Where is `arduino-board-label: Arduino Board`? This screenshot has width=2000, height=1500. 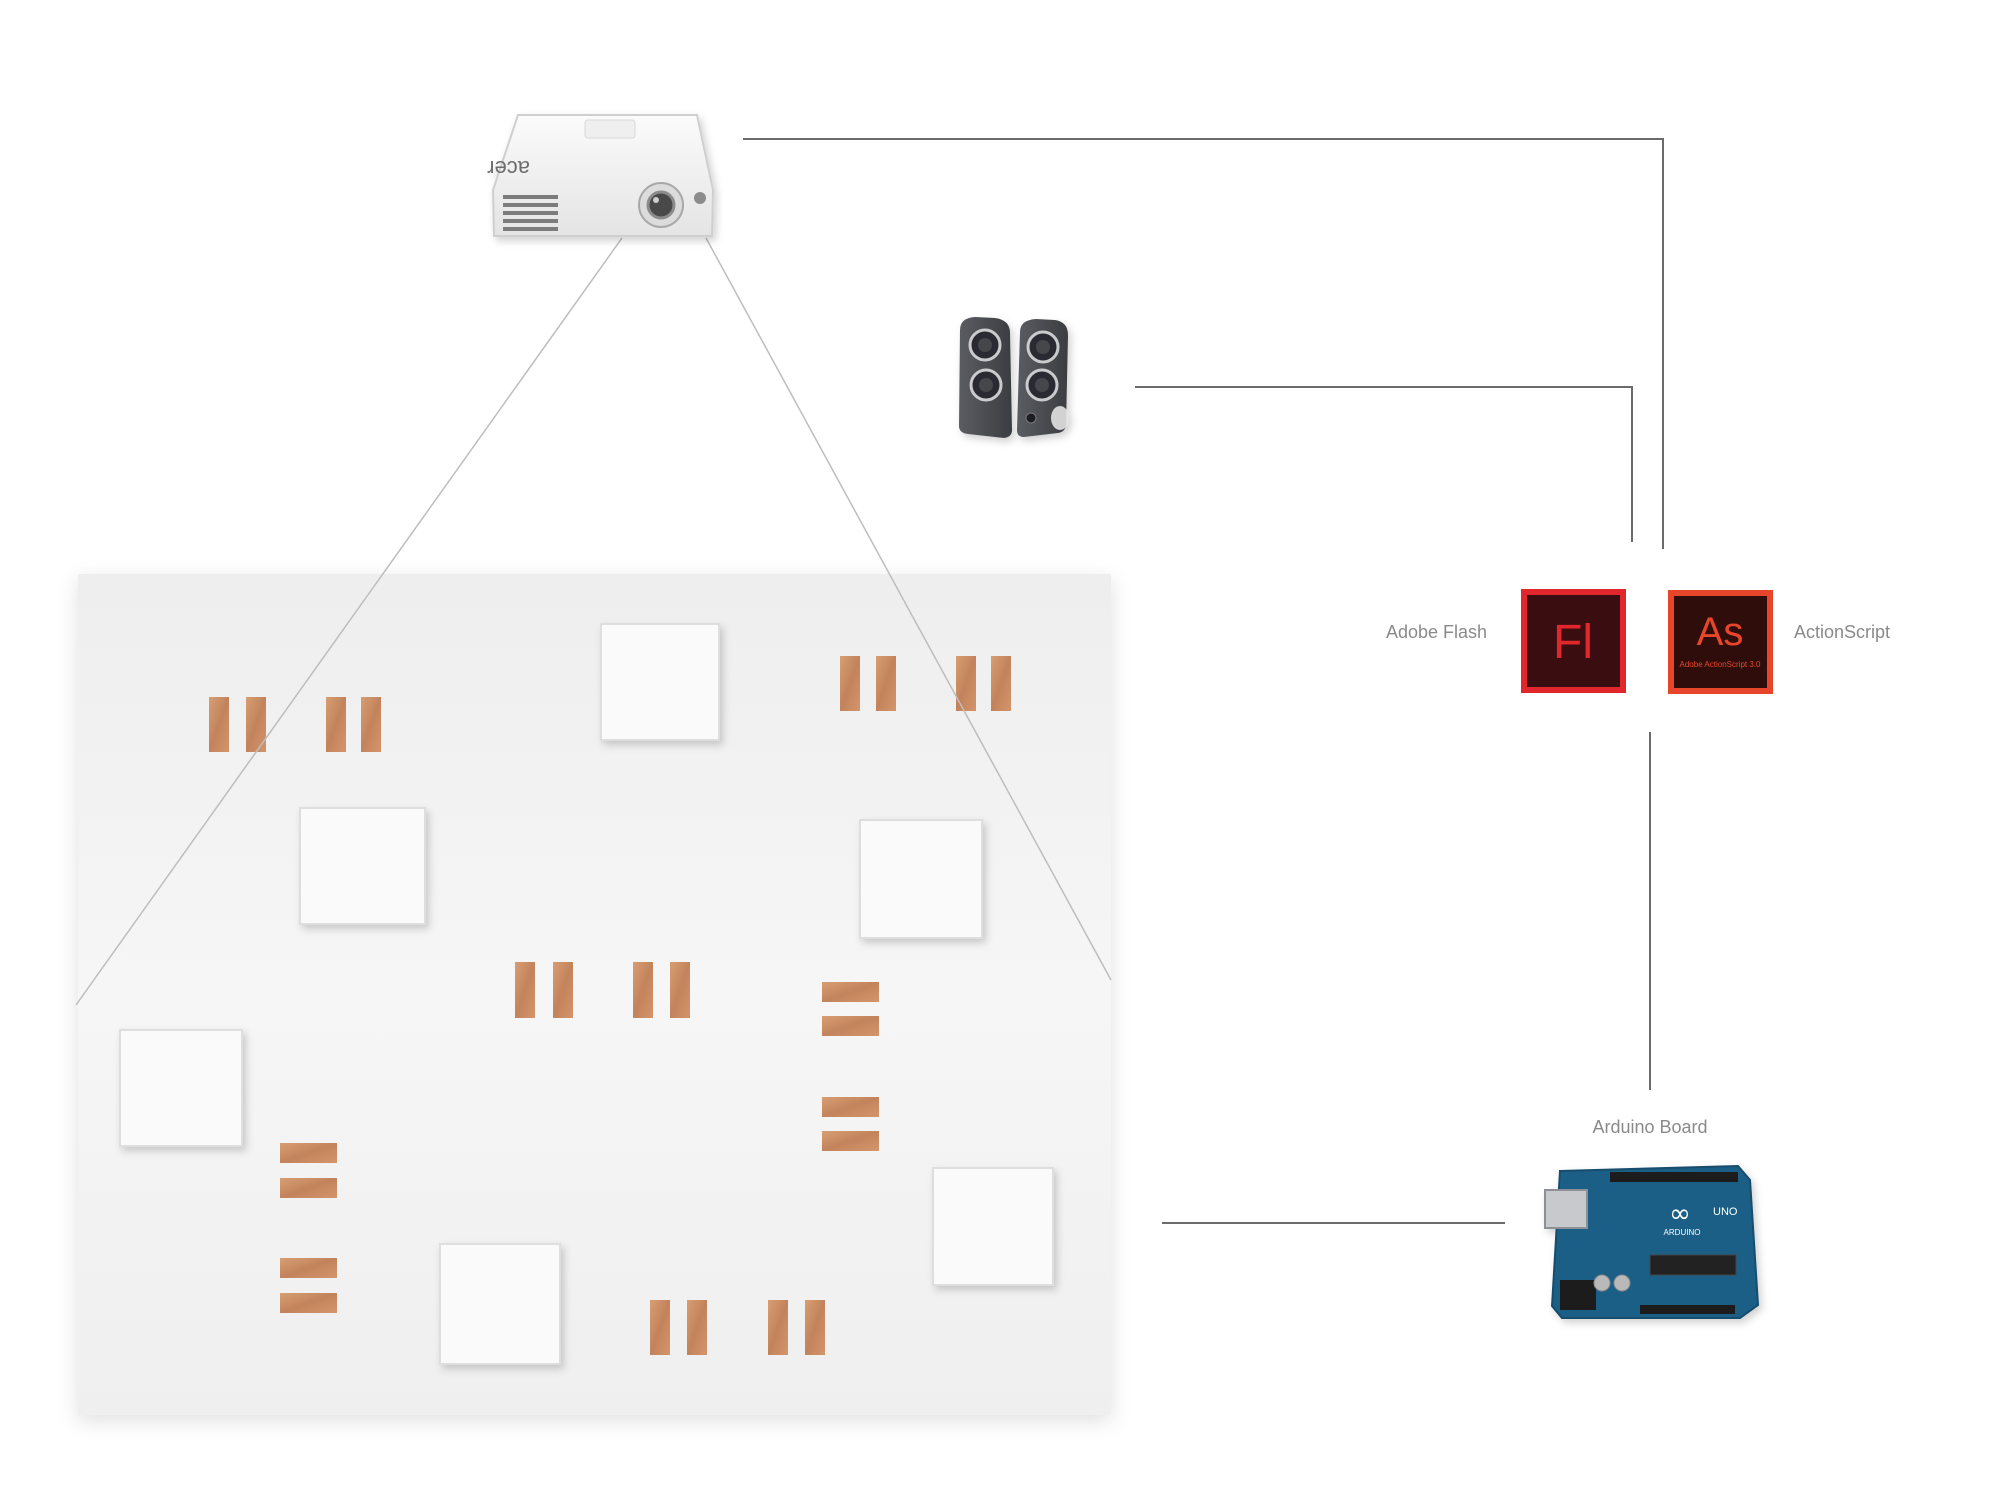 arduino-board-label: Arduino Board is located at coordinates (1649, 1127).